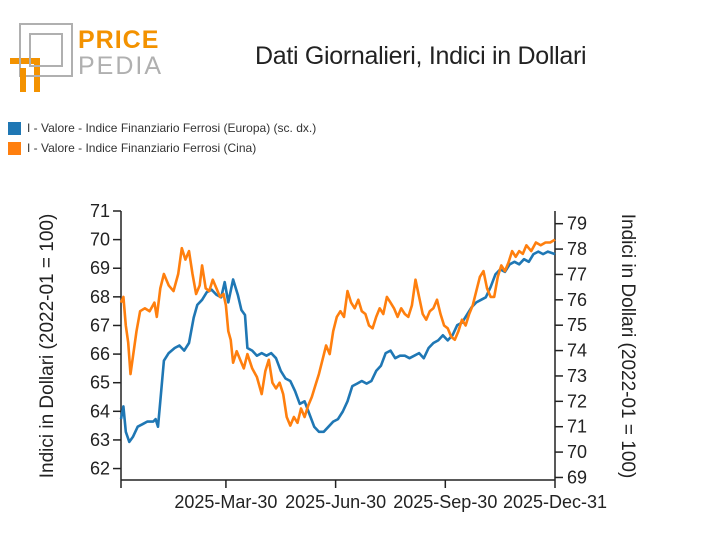  Describe the element at coordinates (577, 325) in the screenshot. I see `y-right-tick-label: 75` at that location.